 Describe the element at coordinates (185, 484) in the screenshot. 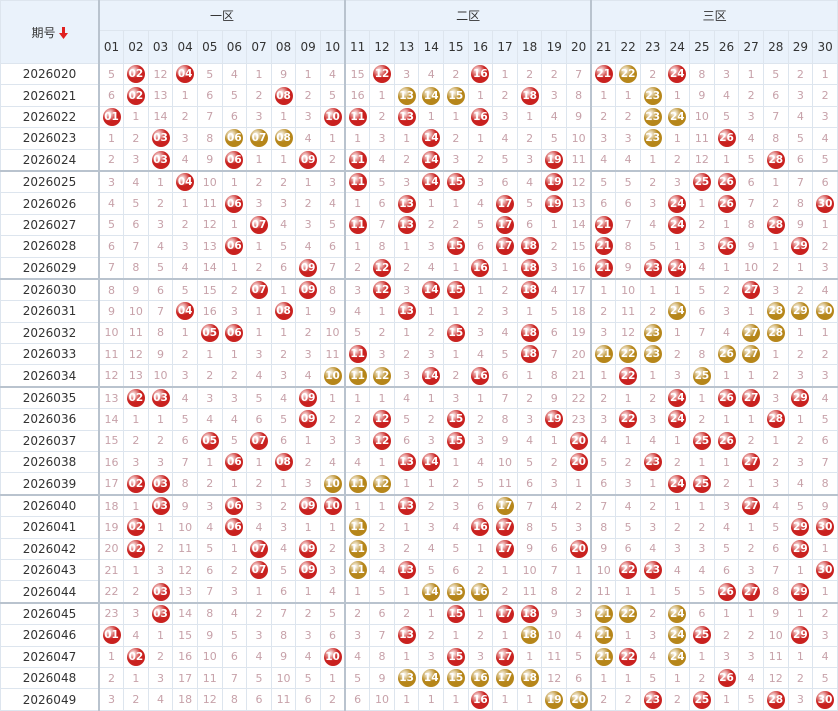

I see `cell: 8` at that location.